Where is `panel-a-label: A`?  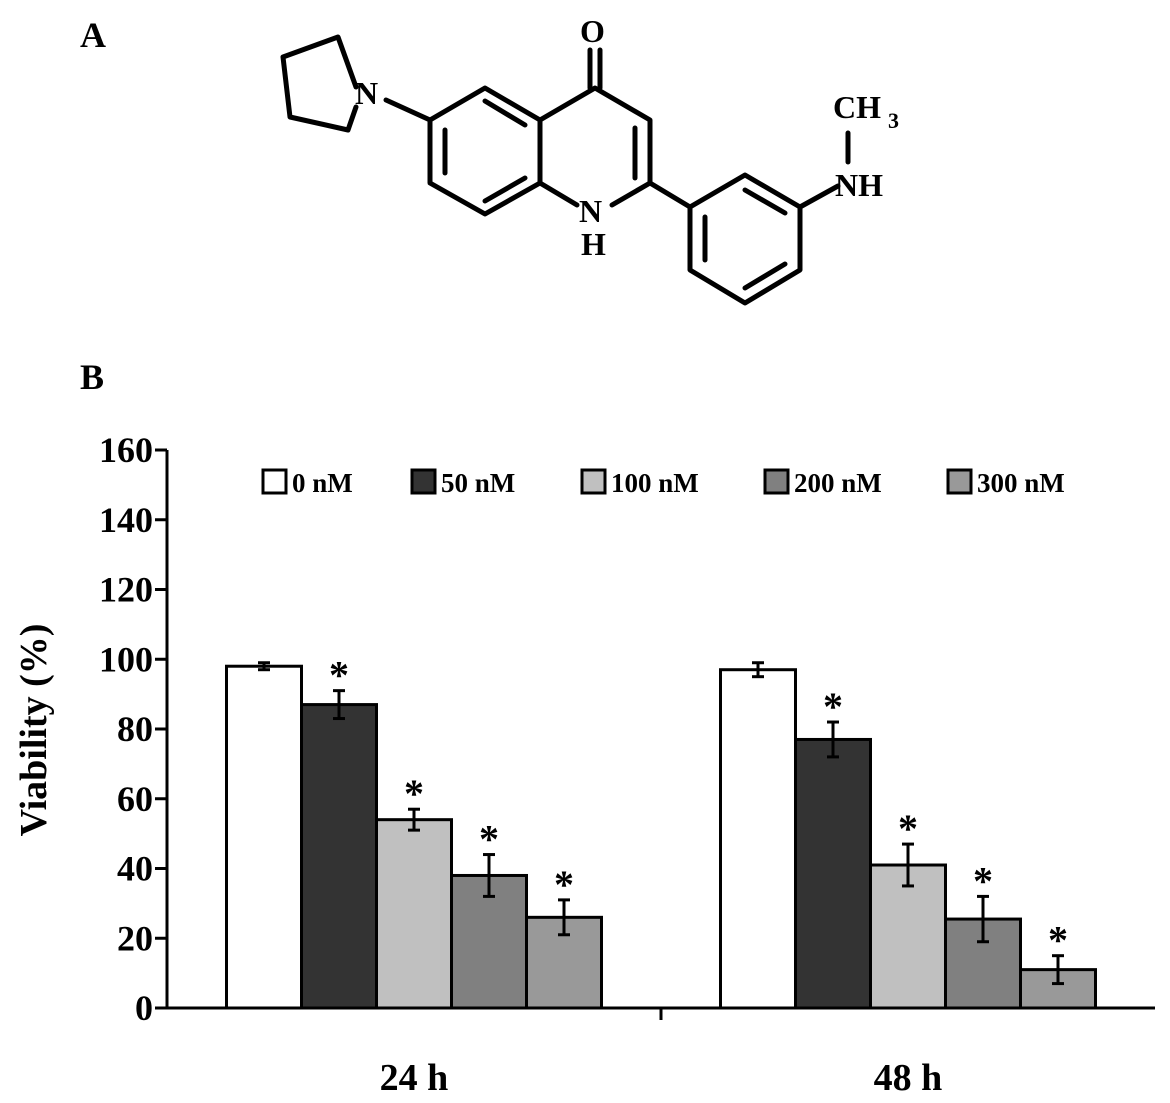 panel-a-label: A is located at coordinates (93, 35).